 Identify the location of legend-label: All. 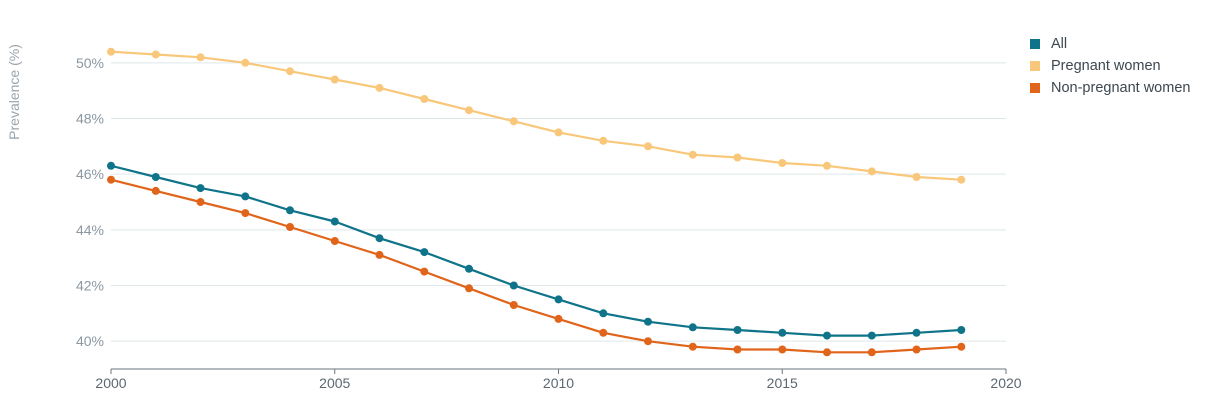
(1059, 44).